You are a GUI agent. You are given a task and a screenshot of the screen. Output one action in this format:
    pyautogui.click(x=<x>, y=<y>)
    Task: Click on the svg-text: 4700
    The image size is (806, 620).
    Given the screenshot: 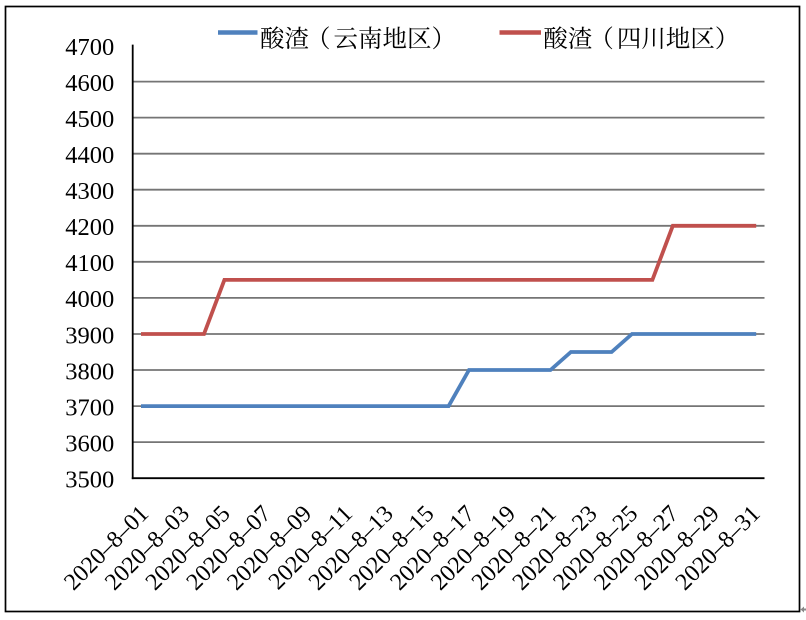 What is the action you would take?
    pyautogui.click(x=89, y=47)
    